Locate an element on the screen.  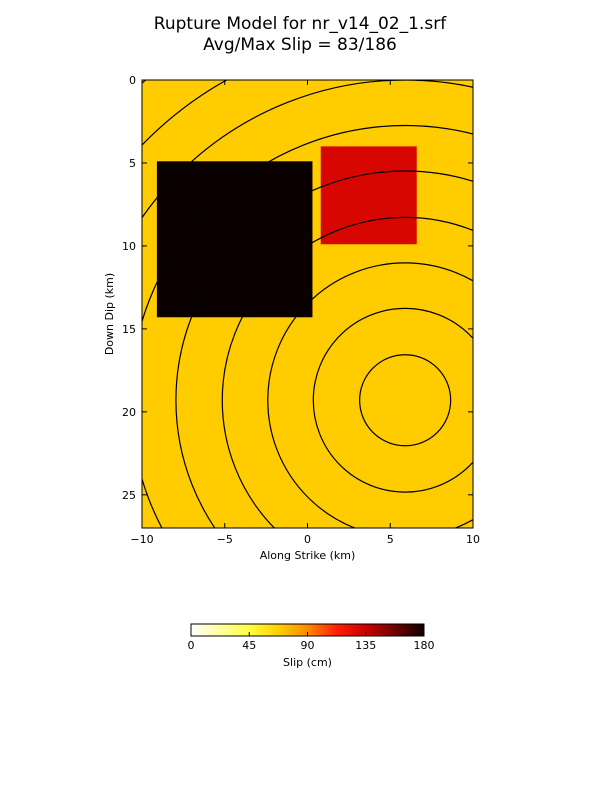
x-axis-label: Along Strike (km) is located at coordinates (308, 555).